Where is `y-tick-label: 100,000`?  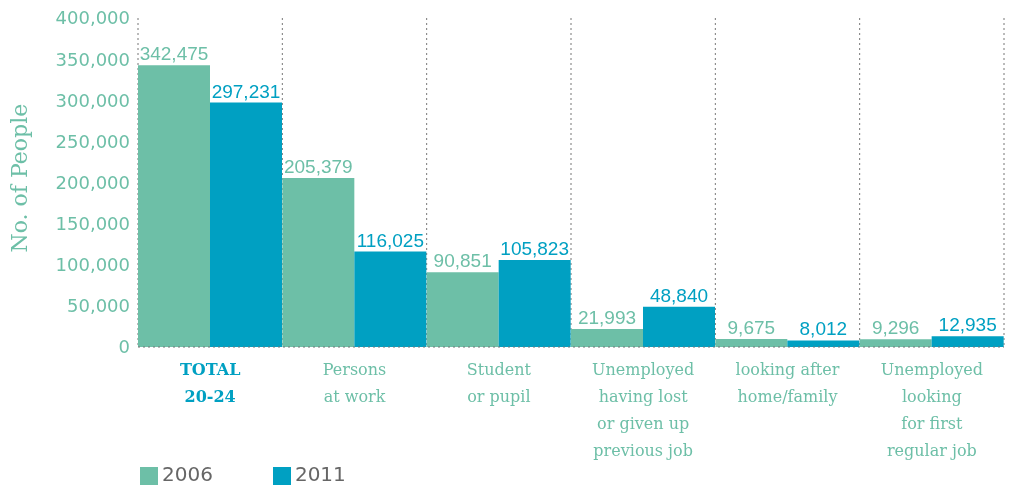
y-tick-label: 100,000 is located at coordinates (92, 265).